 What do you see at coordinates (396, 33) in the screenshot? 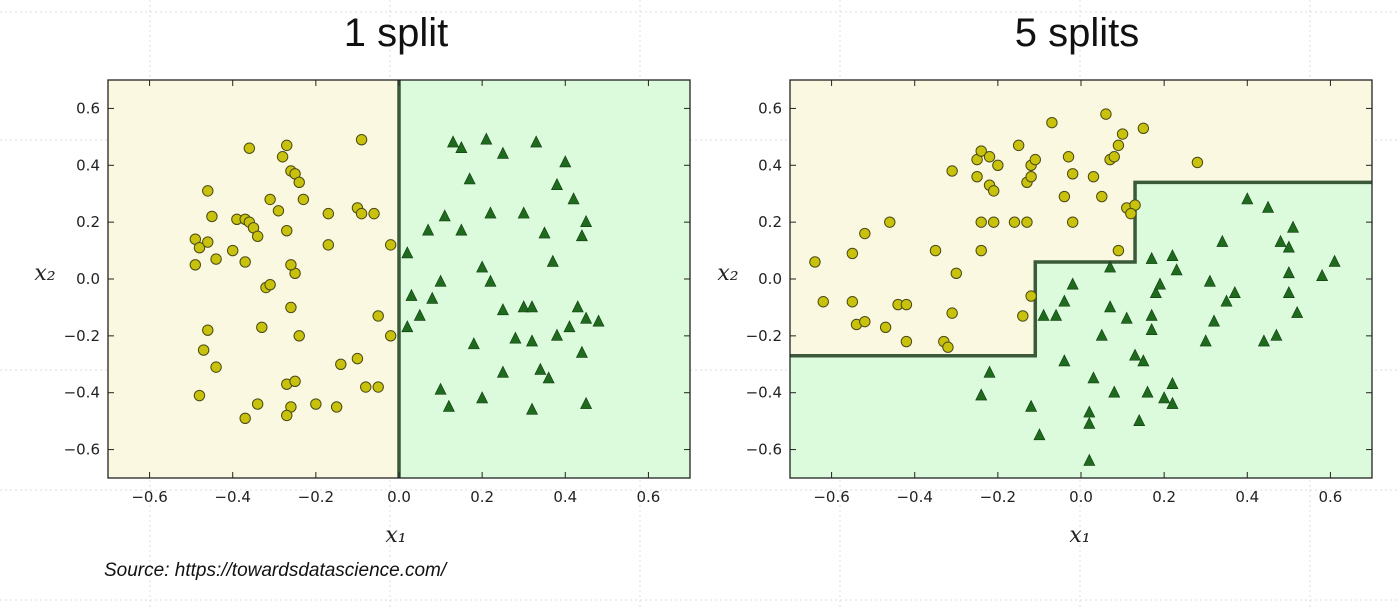
I see `chart-title: 1 split` at bounding box center [396, 33].